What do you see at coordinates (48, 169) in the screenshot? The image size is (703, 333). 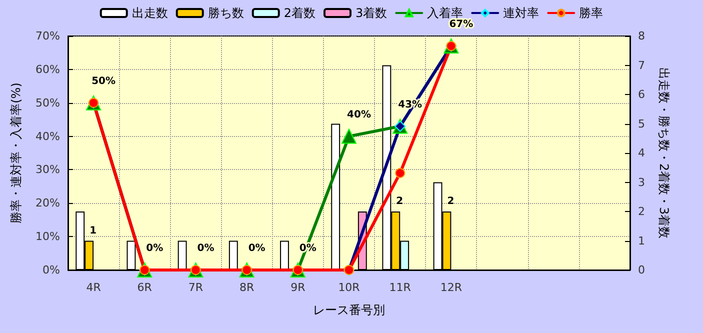 I see `y-tick-label: 30%` at bounding box center [48, 169].